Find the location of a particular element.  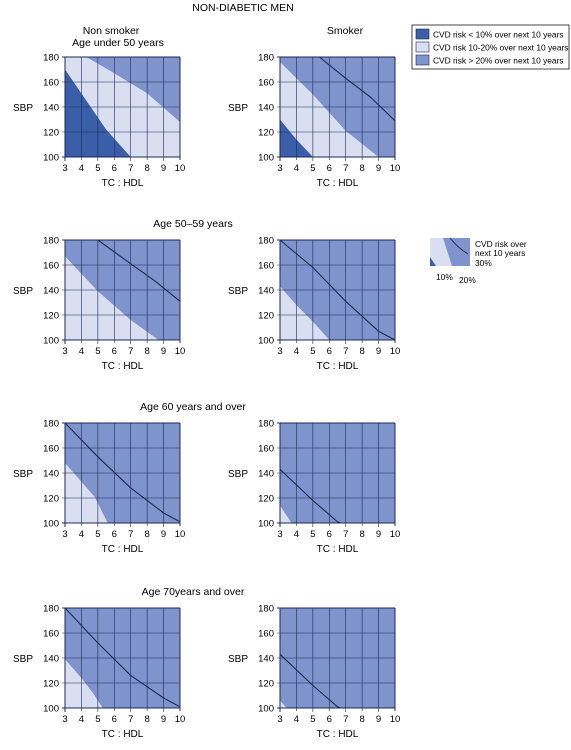

column-label-smoker: Smoker is located at coordinates (345, 31).